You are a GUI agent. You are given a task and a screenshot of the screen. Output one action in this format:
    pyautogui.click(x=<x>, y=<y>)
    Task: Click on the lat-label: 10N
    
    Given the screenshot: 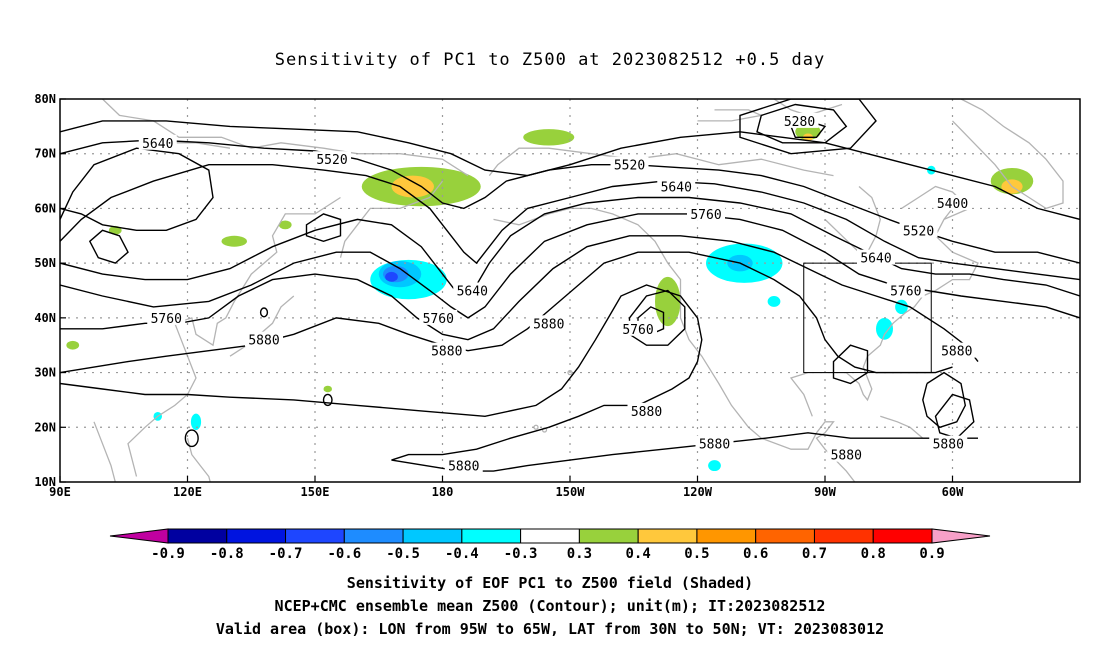 What is the action you would take?
    pyautogui.click(x=45, y=482)
    